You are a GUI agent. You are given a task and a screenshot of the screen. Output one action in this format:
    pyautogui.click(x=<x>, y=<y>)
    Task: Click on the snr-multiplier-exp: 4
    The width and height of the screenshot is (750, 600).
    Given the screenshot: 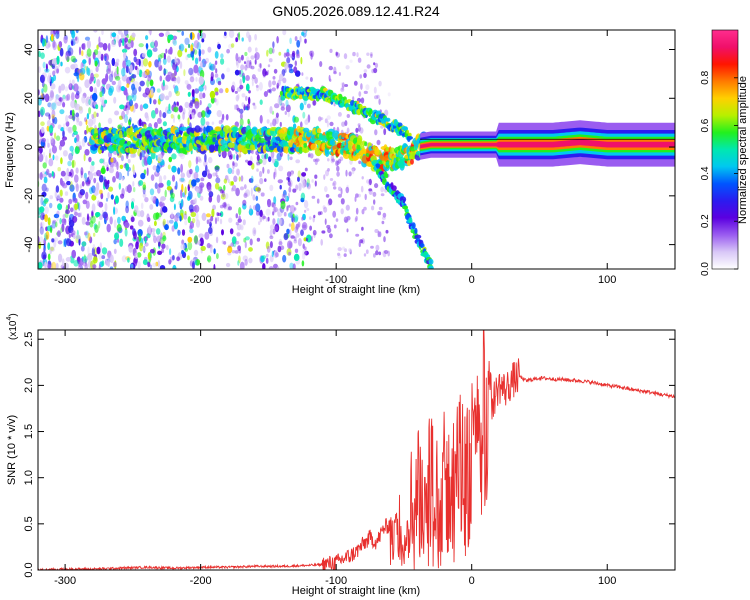 What is the action you would take?
    pyautogui.click(x=9, y=319)
    